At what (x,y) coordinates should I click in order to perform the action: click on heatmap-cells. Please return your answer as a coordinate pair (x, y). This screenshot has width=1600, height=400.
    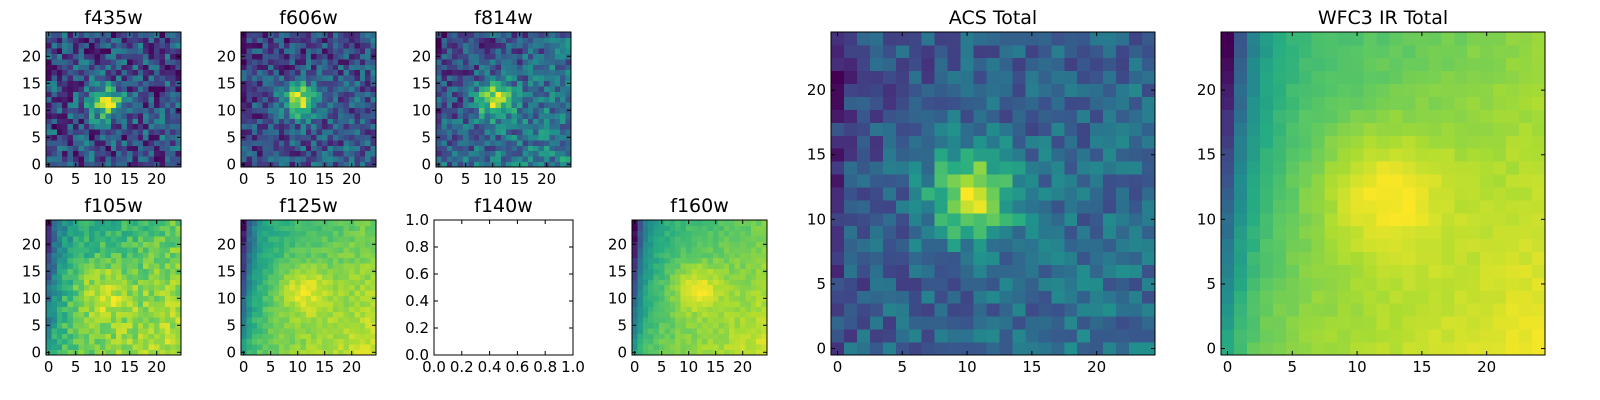
    Looking at the image, I should click on (114, 288).